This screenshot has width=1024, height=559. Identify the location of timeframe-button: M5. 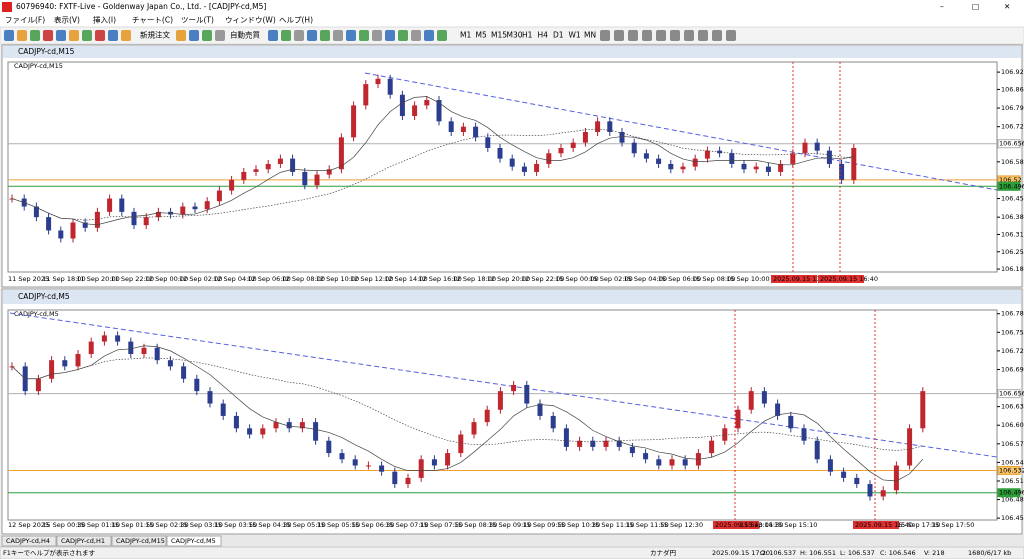
(481, 35).